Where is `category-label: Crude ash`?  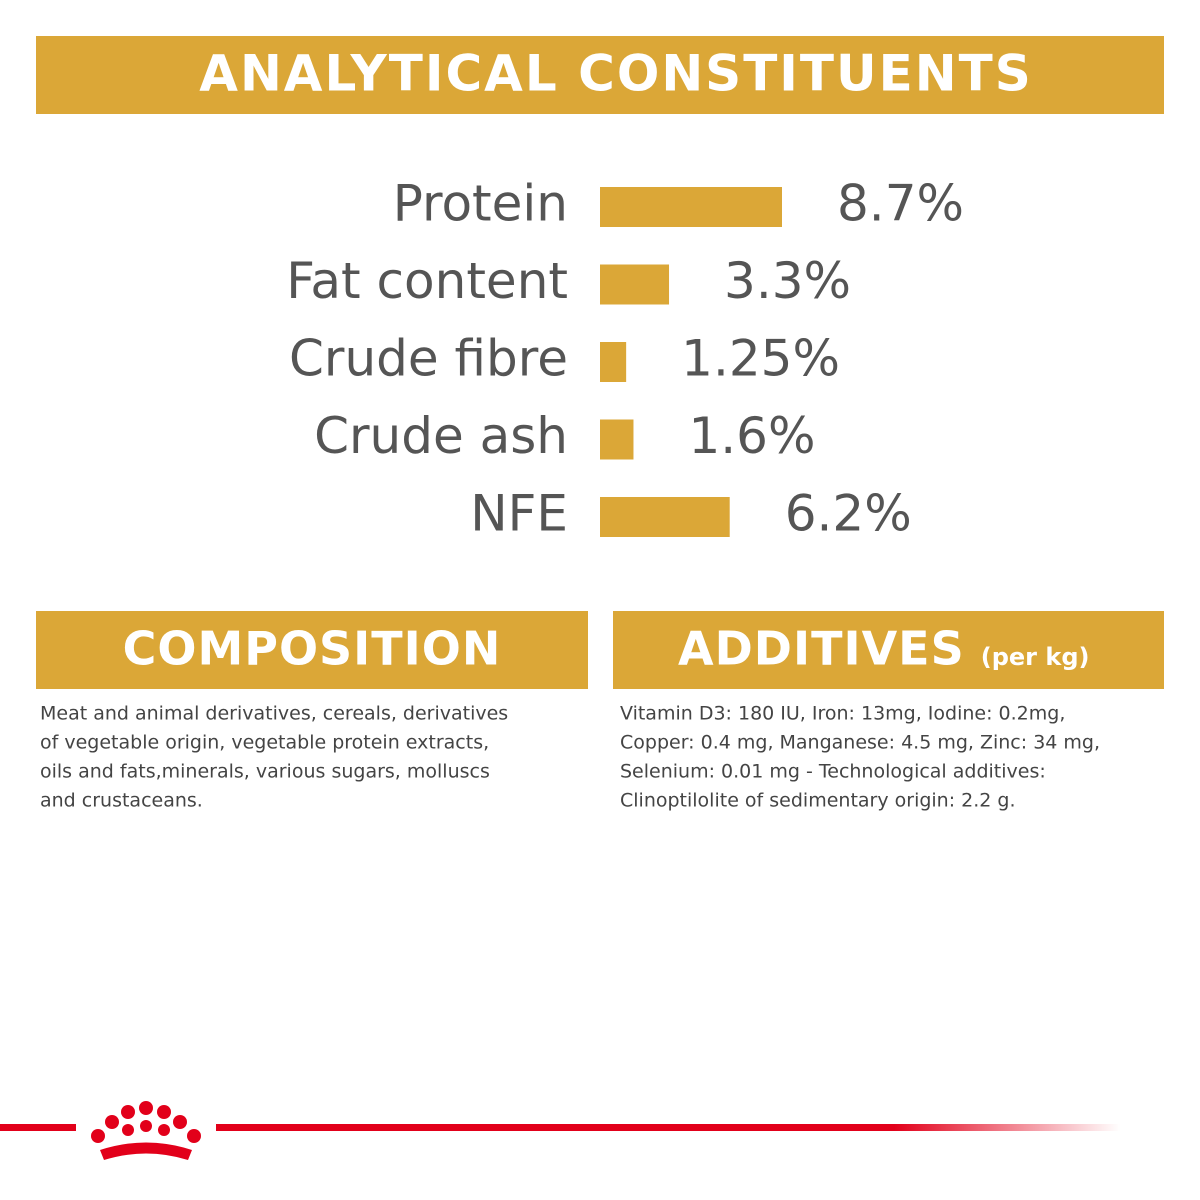
category-label: Crude ash is located at coordinates (441, 436).